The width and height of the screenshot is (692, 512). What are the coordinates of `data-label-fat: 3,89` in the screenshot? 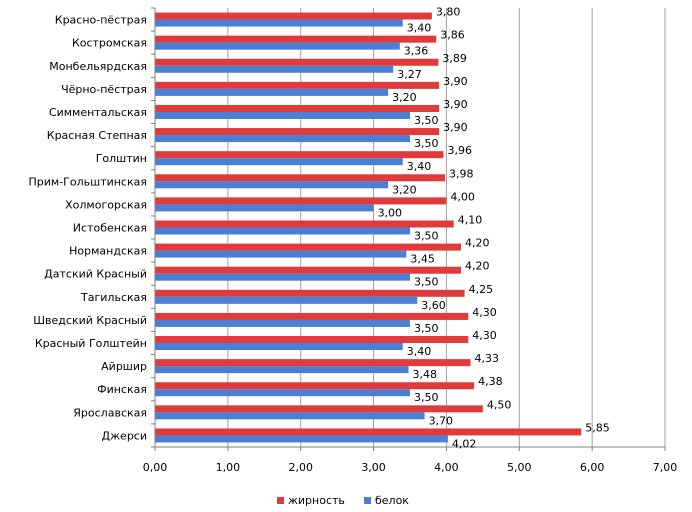 It's located at (454, 58).